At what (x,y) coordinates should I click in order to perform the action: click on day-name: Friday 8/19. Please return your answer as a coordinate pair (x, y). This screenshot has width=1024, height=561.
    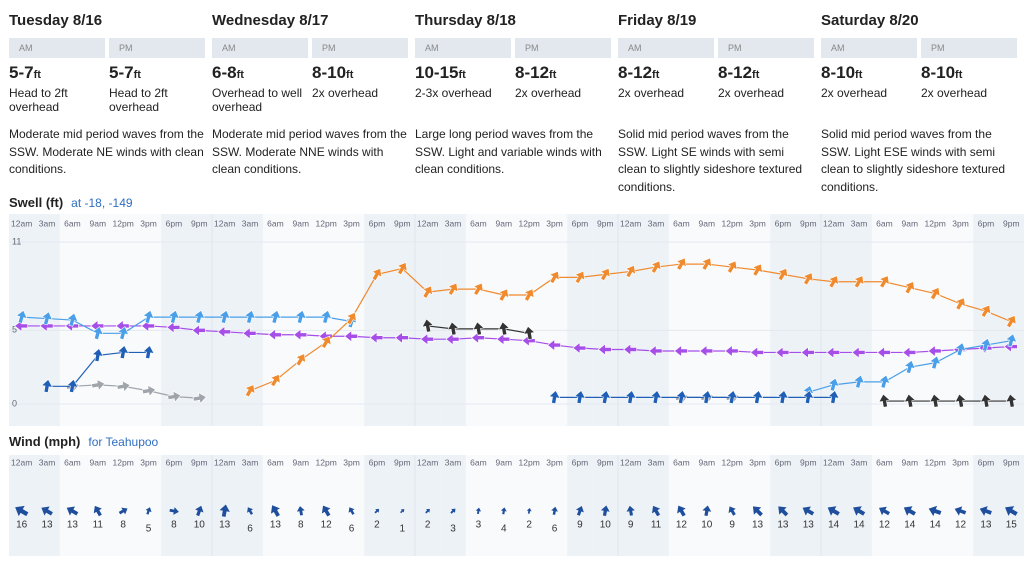
    Looking at the image, I should click on (657, 20).